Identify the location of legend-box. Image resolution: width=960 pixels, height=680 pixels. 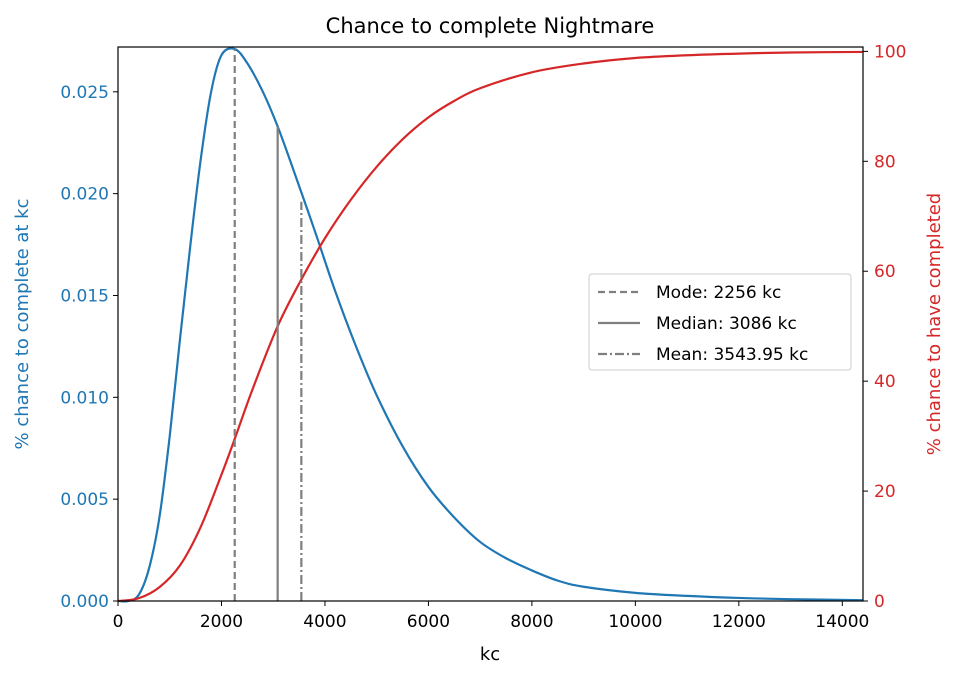
(720, 322).